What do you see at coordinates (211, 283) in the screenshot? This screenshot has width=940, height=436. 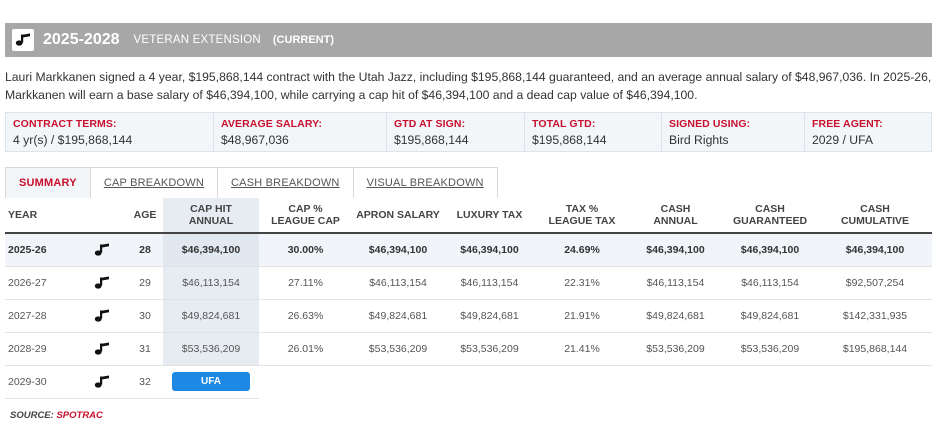 I see `cell-cap-hit: $46,113,154` at bounding box center [211, 283].